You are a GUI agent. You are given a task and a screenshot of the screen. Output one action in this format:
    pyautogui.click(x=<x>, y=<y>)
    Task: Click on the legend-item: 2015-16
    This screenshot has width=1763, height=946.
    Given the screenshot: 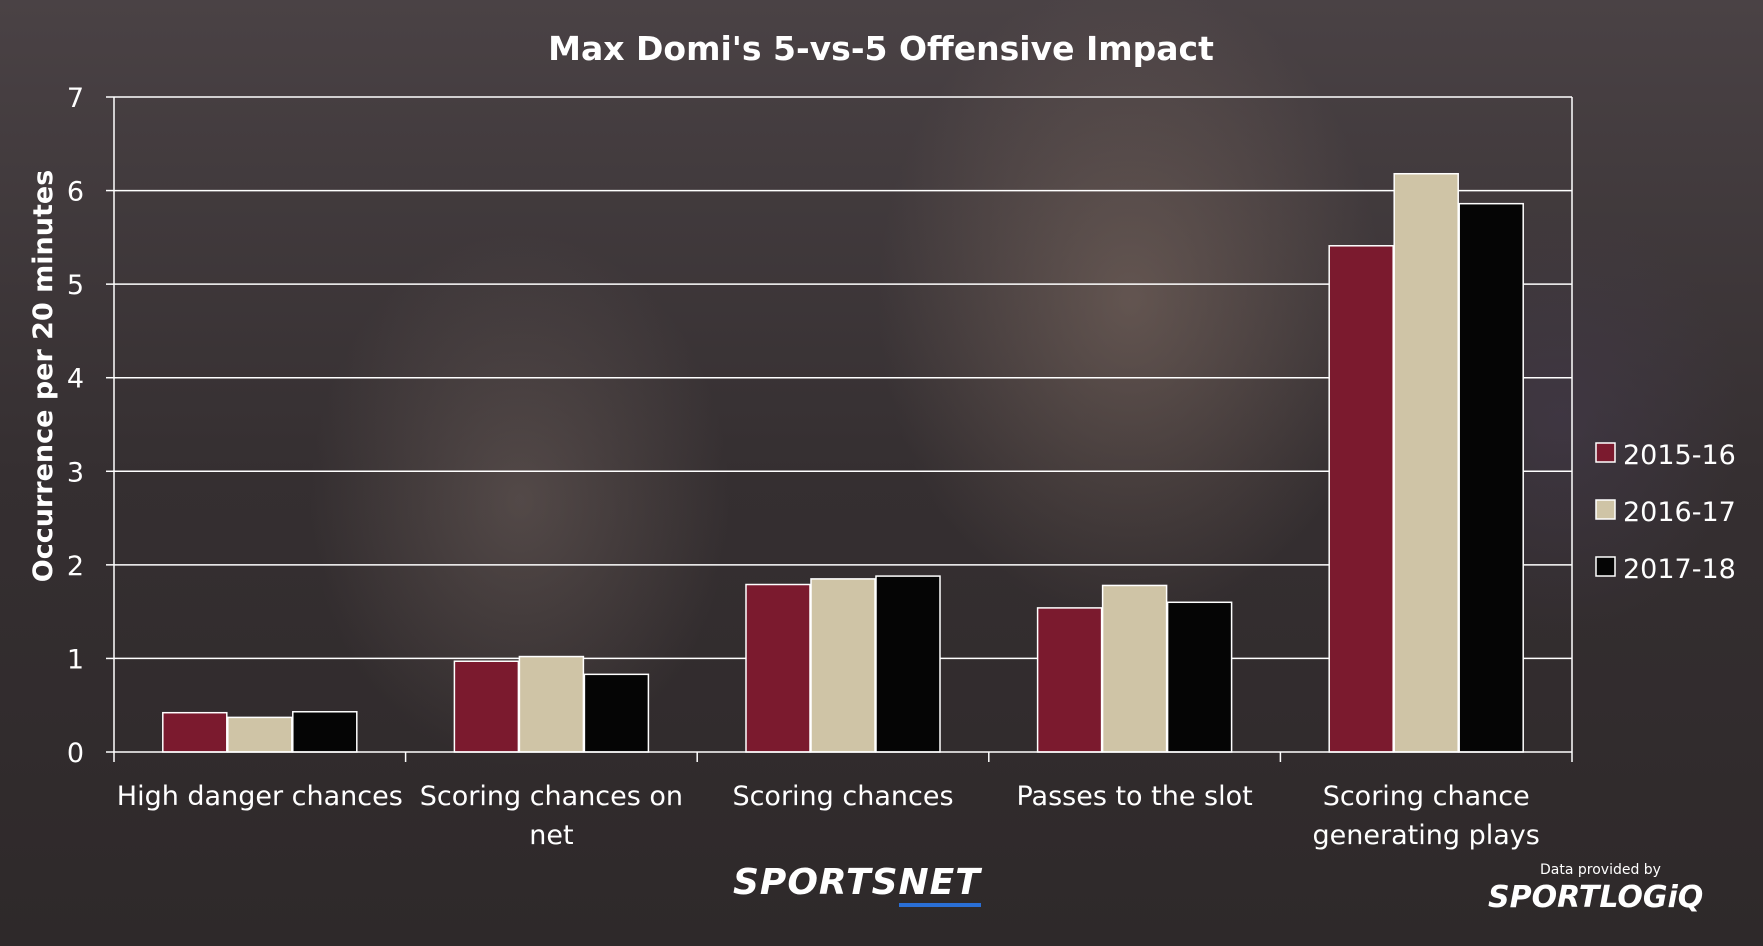 What is the action you would take?
    pyautogui.click(x=1665, y=455)
    